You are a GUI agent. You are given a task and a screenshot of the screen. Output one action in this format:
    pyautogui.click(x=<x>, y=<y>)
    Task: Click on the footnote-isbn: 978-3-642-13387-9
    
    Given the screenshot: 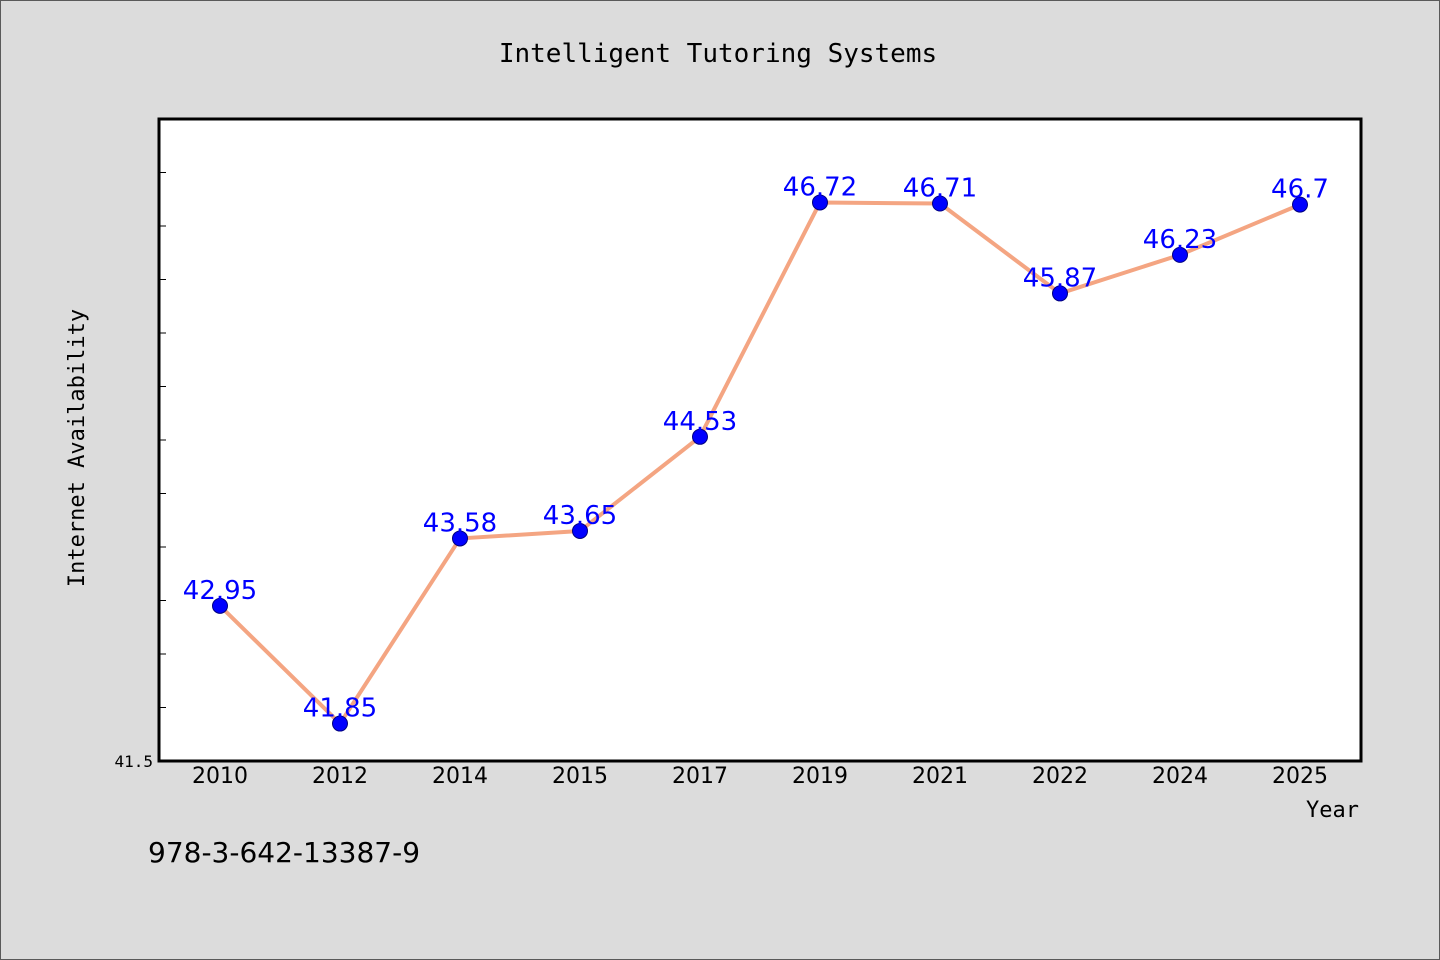 What is the action you would take?
    pyautogui.click(x=284, y=852)
    